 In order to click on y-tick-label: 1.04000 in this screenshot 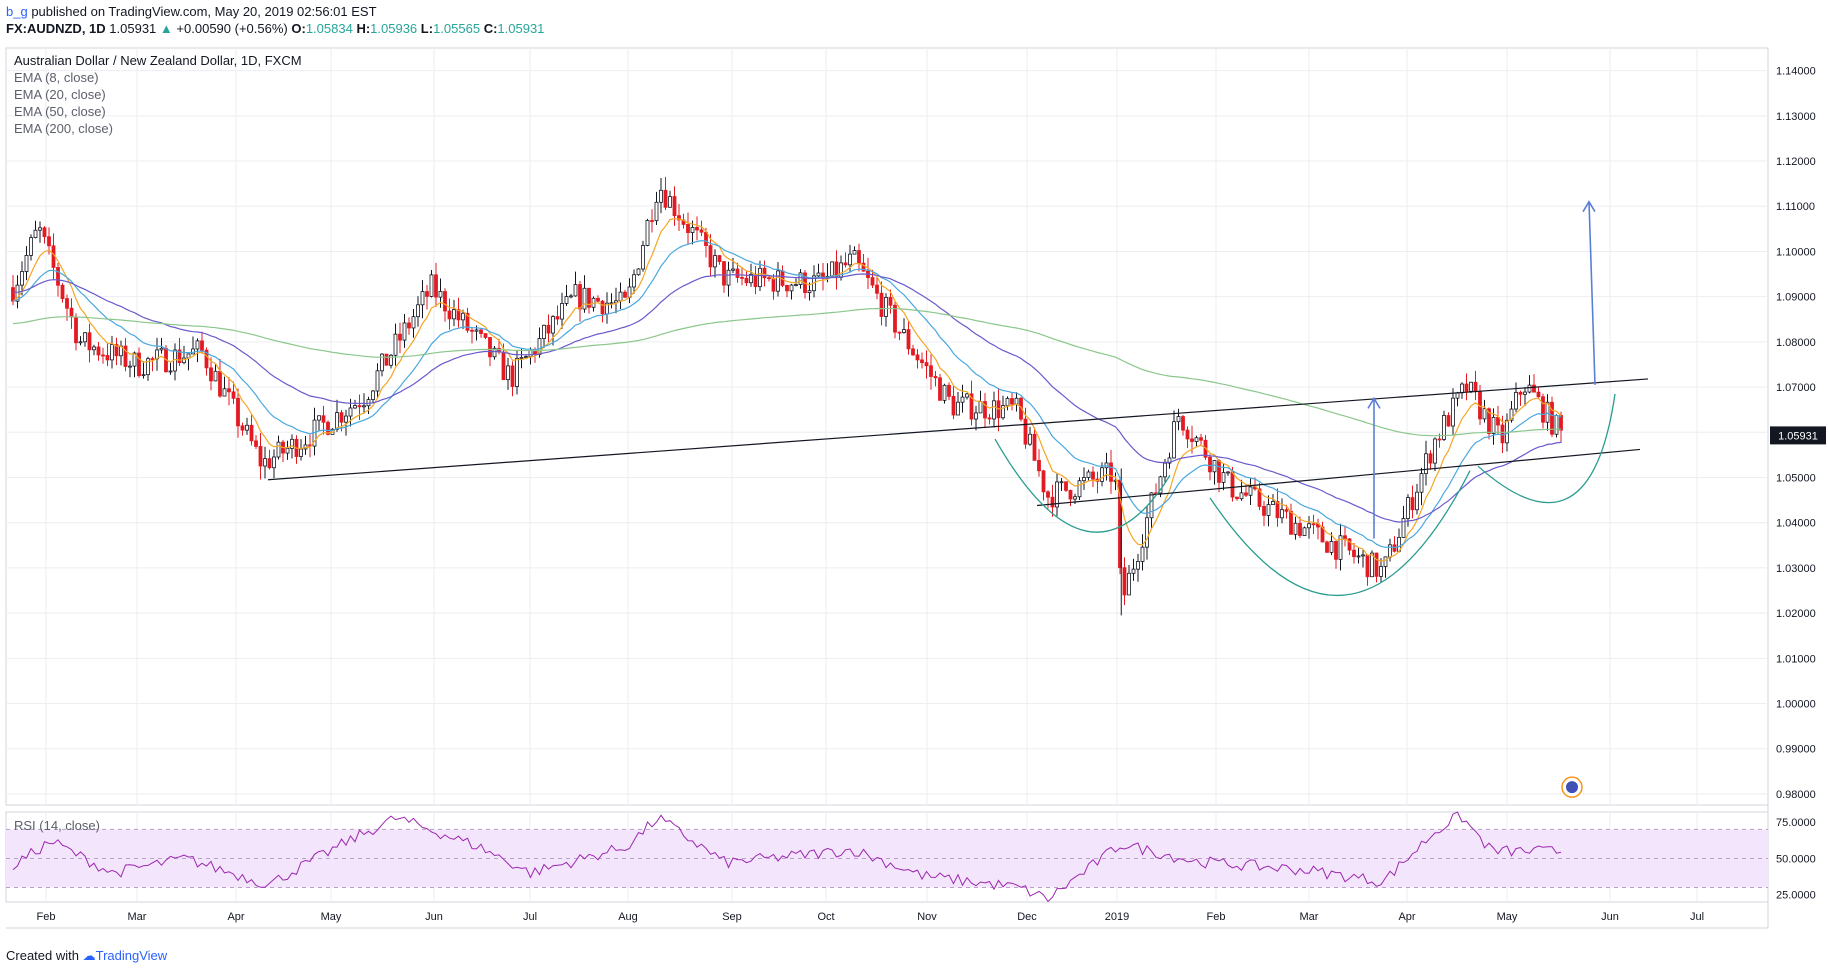, I will do `click(1796, 524)`.